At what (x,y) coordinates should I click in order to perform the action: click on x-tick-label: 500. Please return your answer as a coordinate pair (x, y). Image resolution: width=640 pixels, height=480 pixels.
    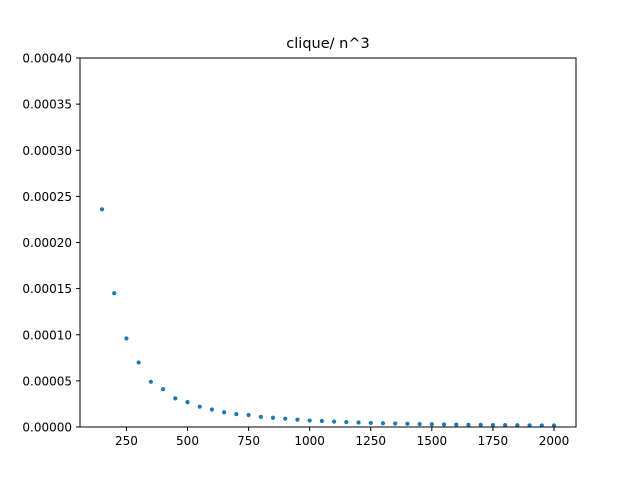
    Looking at the image, I should click on (187, 441).